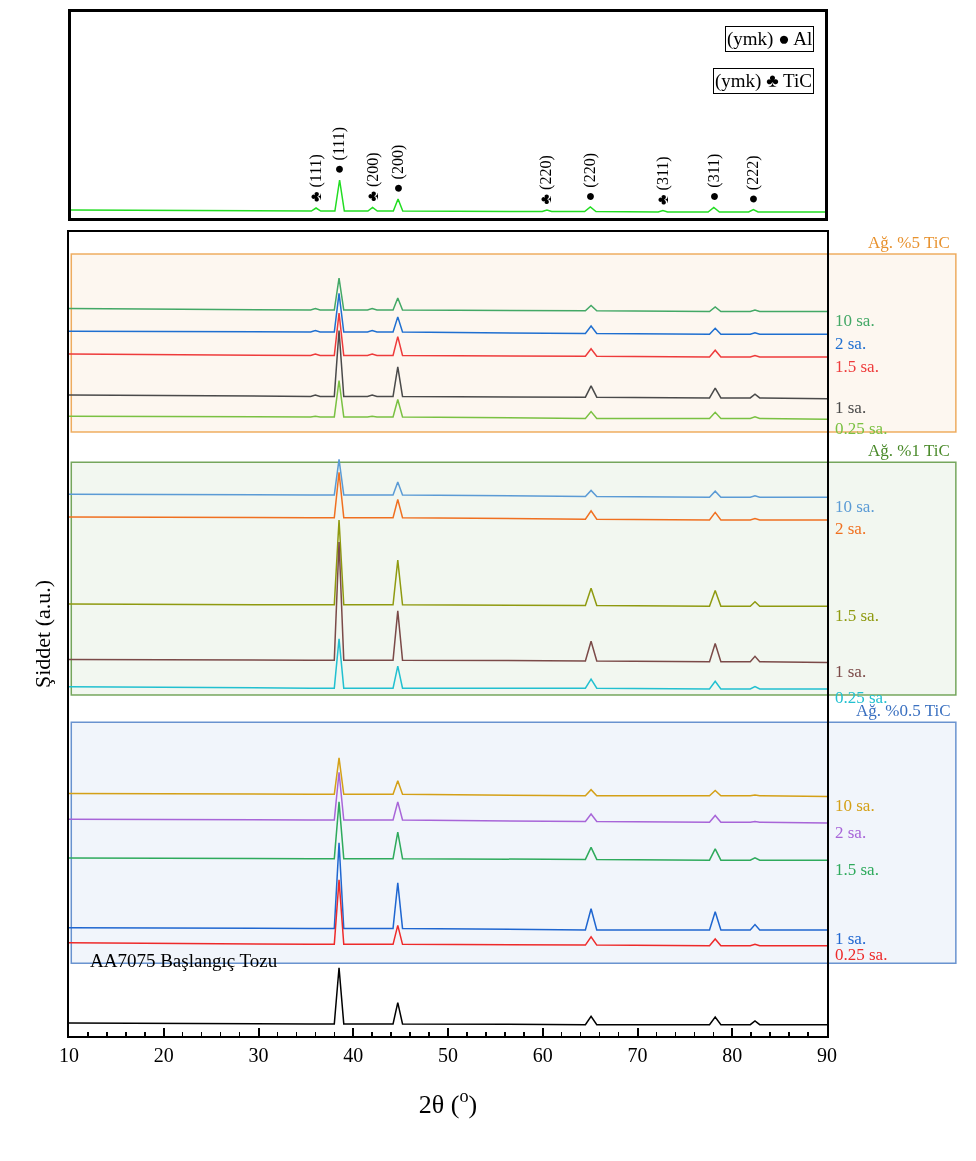  What do you see at coordinates (861, 954) in the screenshot?
I see `series-label: 0.25 sa.` at bounding box center [861, 954].